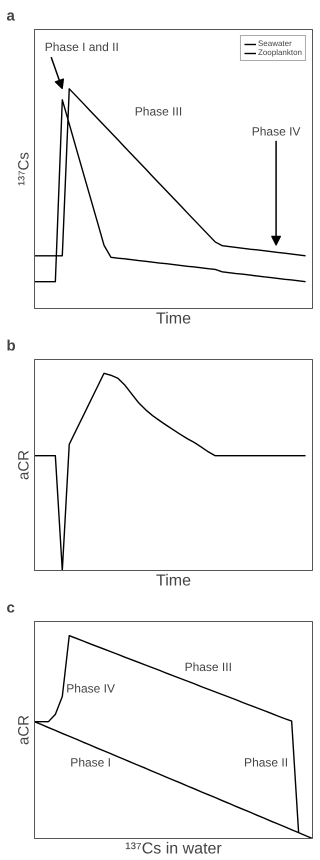 Image resolution: width=320 pixels, height=860 pixels. Describe the element at coordinates (91, 763) in the screenshot. I see `annotation: Phase I` at that location.